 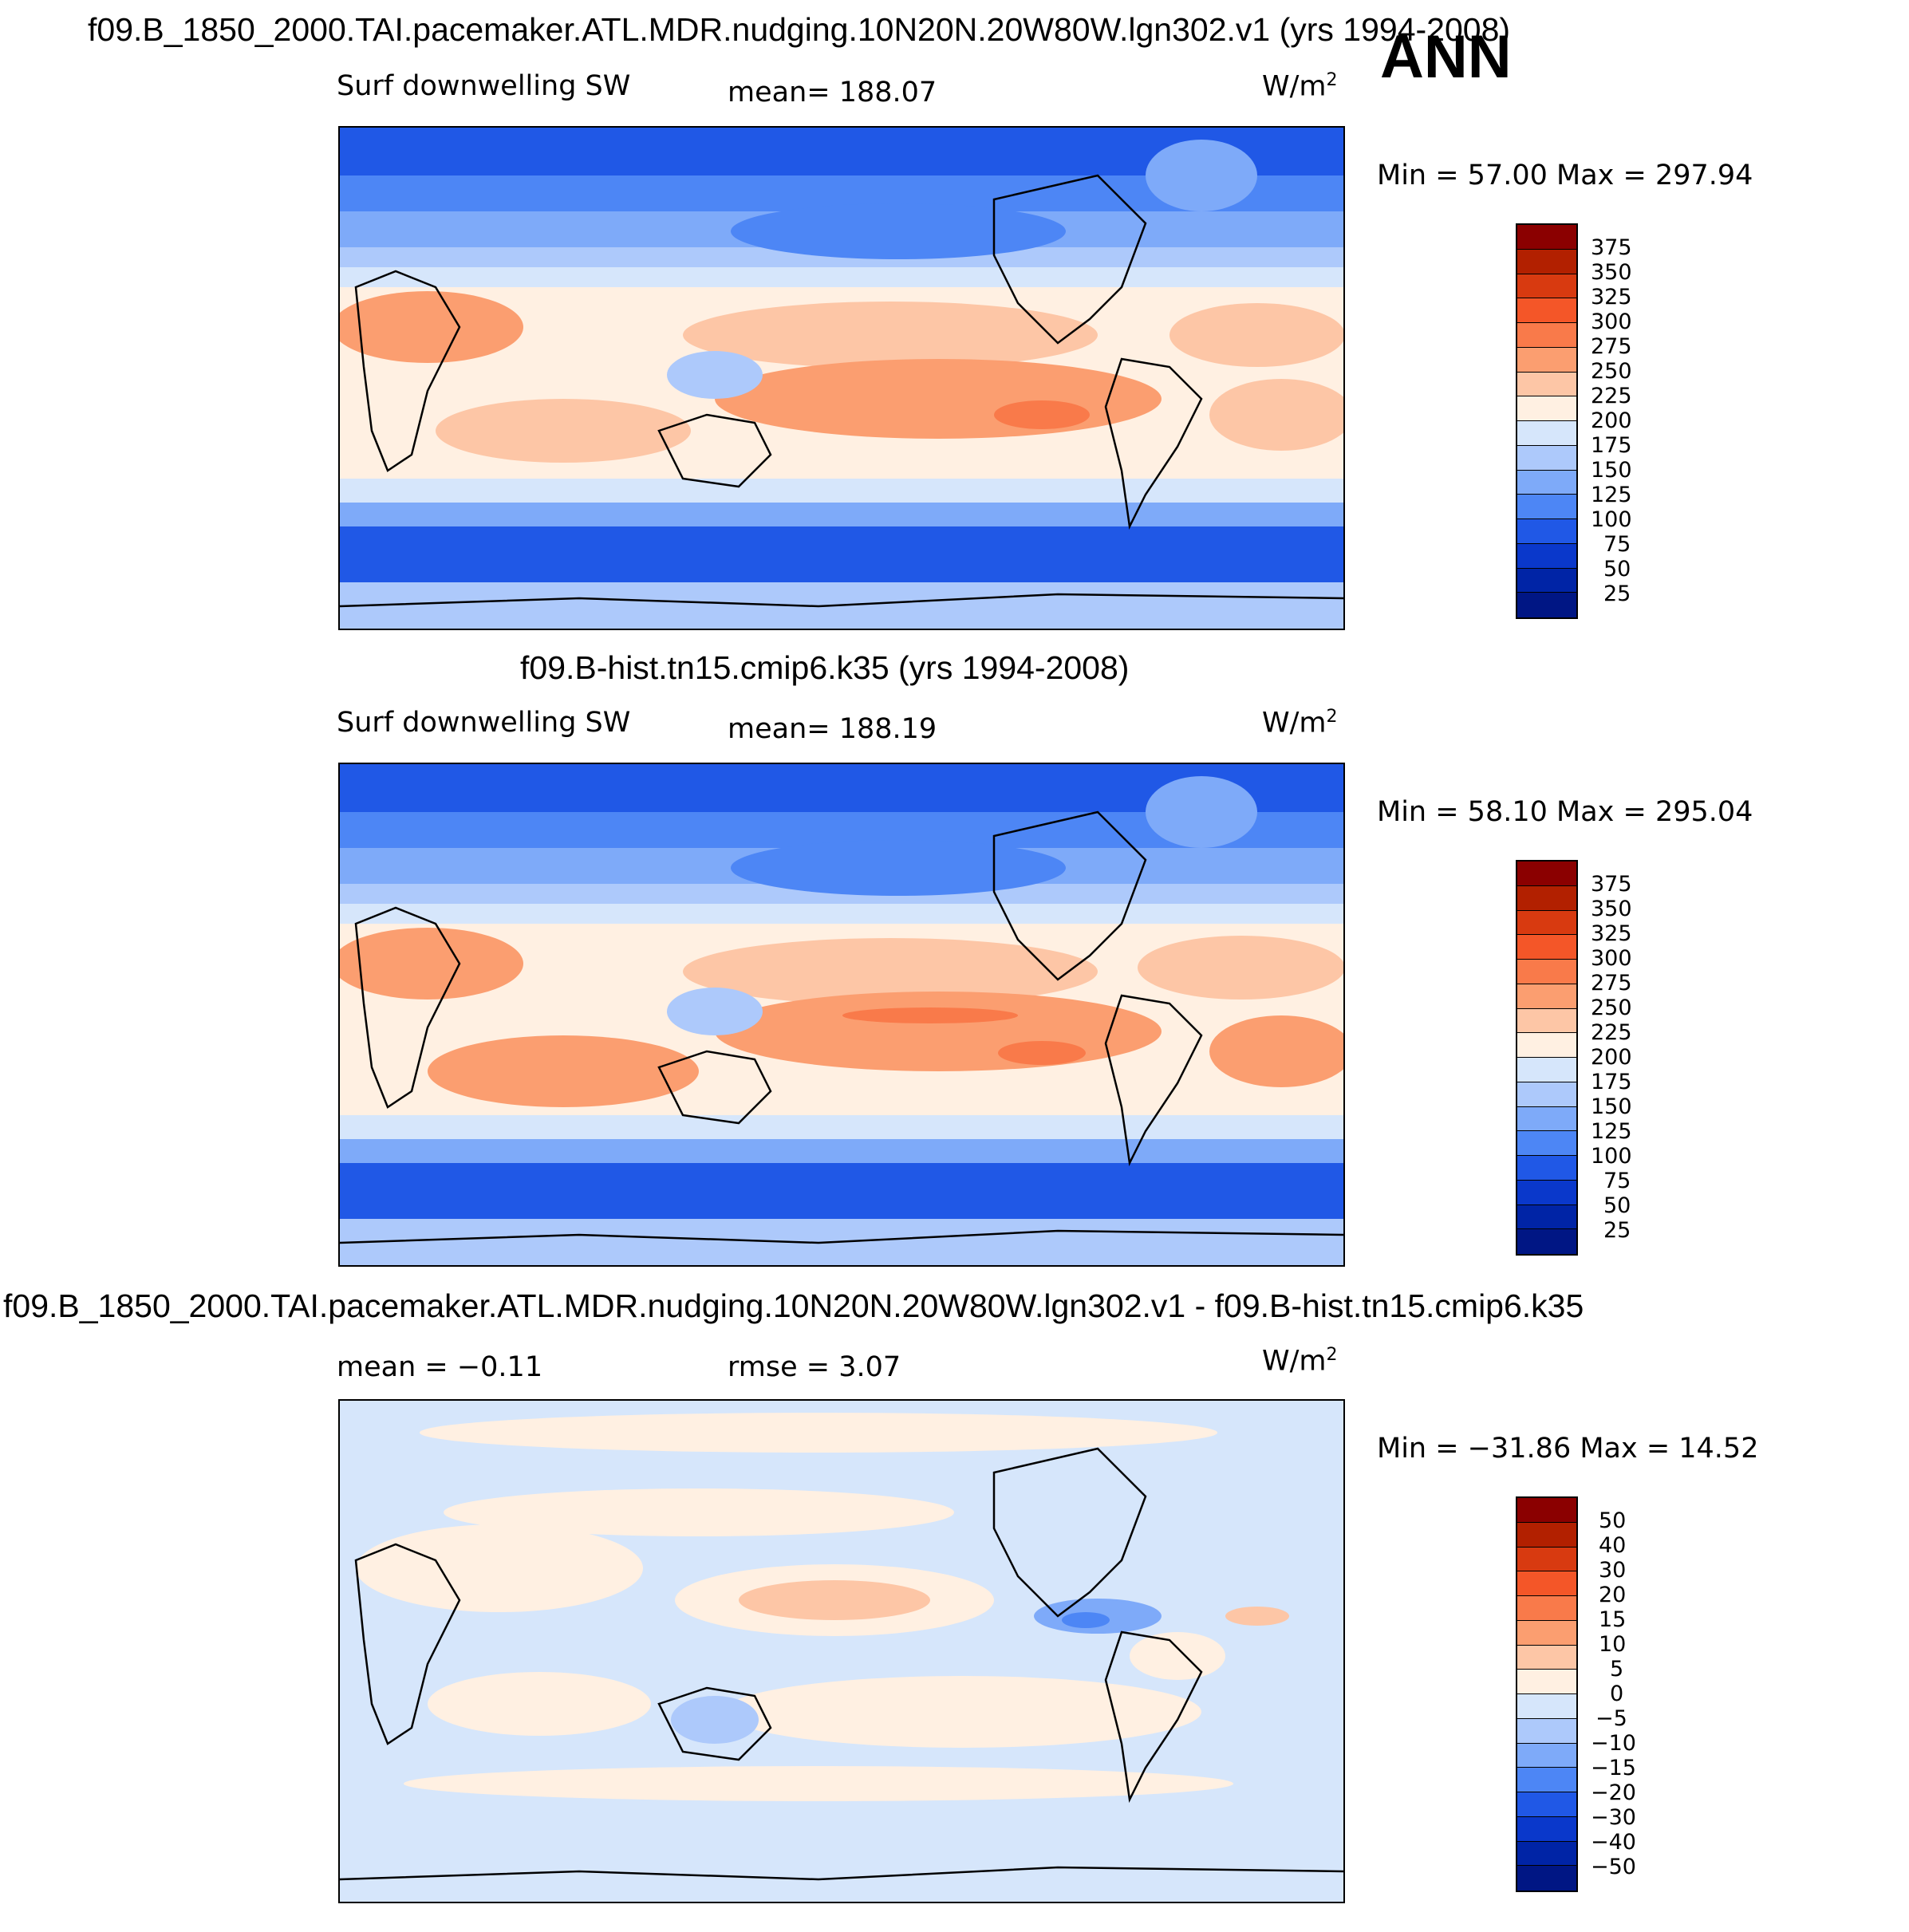 What do you see at coordinates (540, 1704) in the screenshot?
I see `diff-indian` at bounding box center [540, 1704].